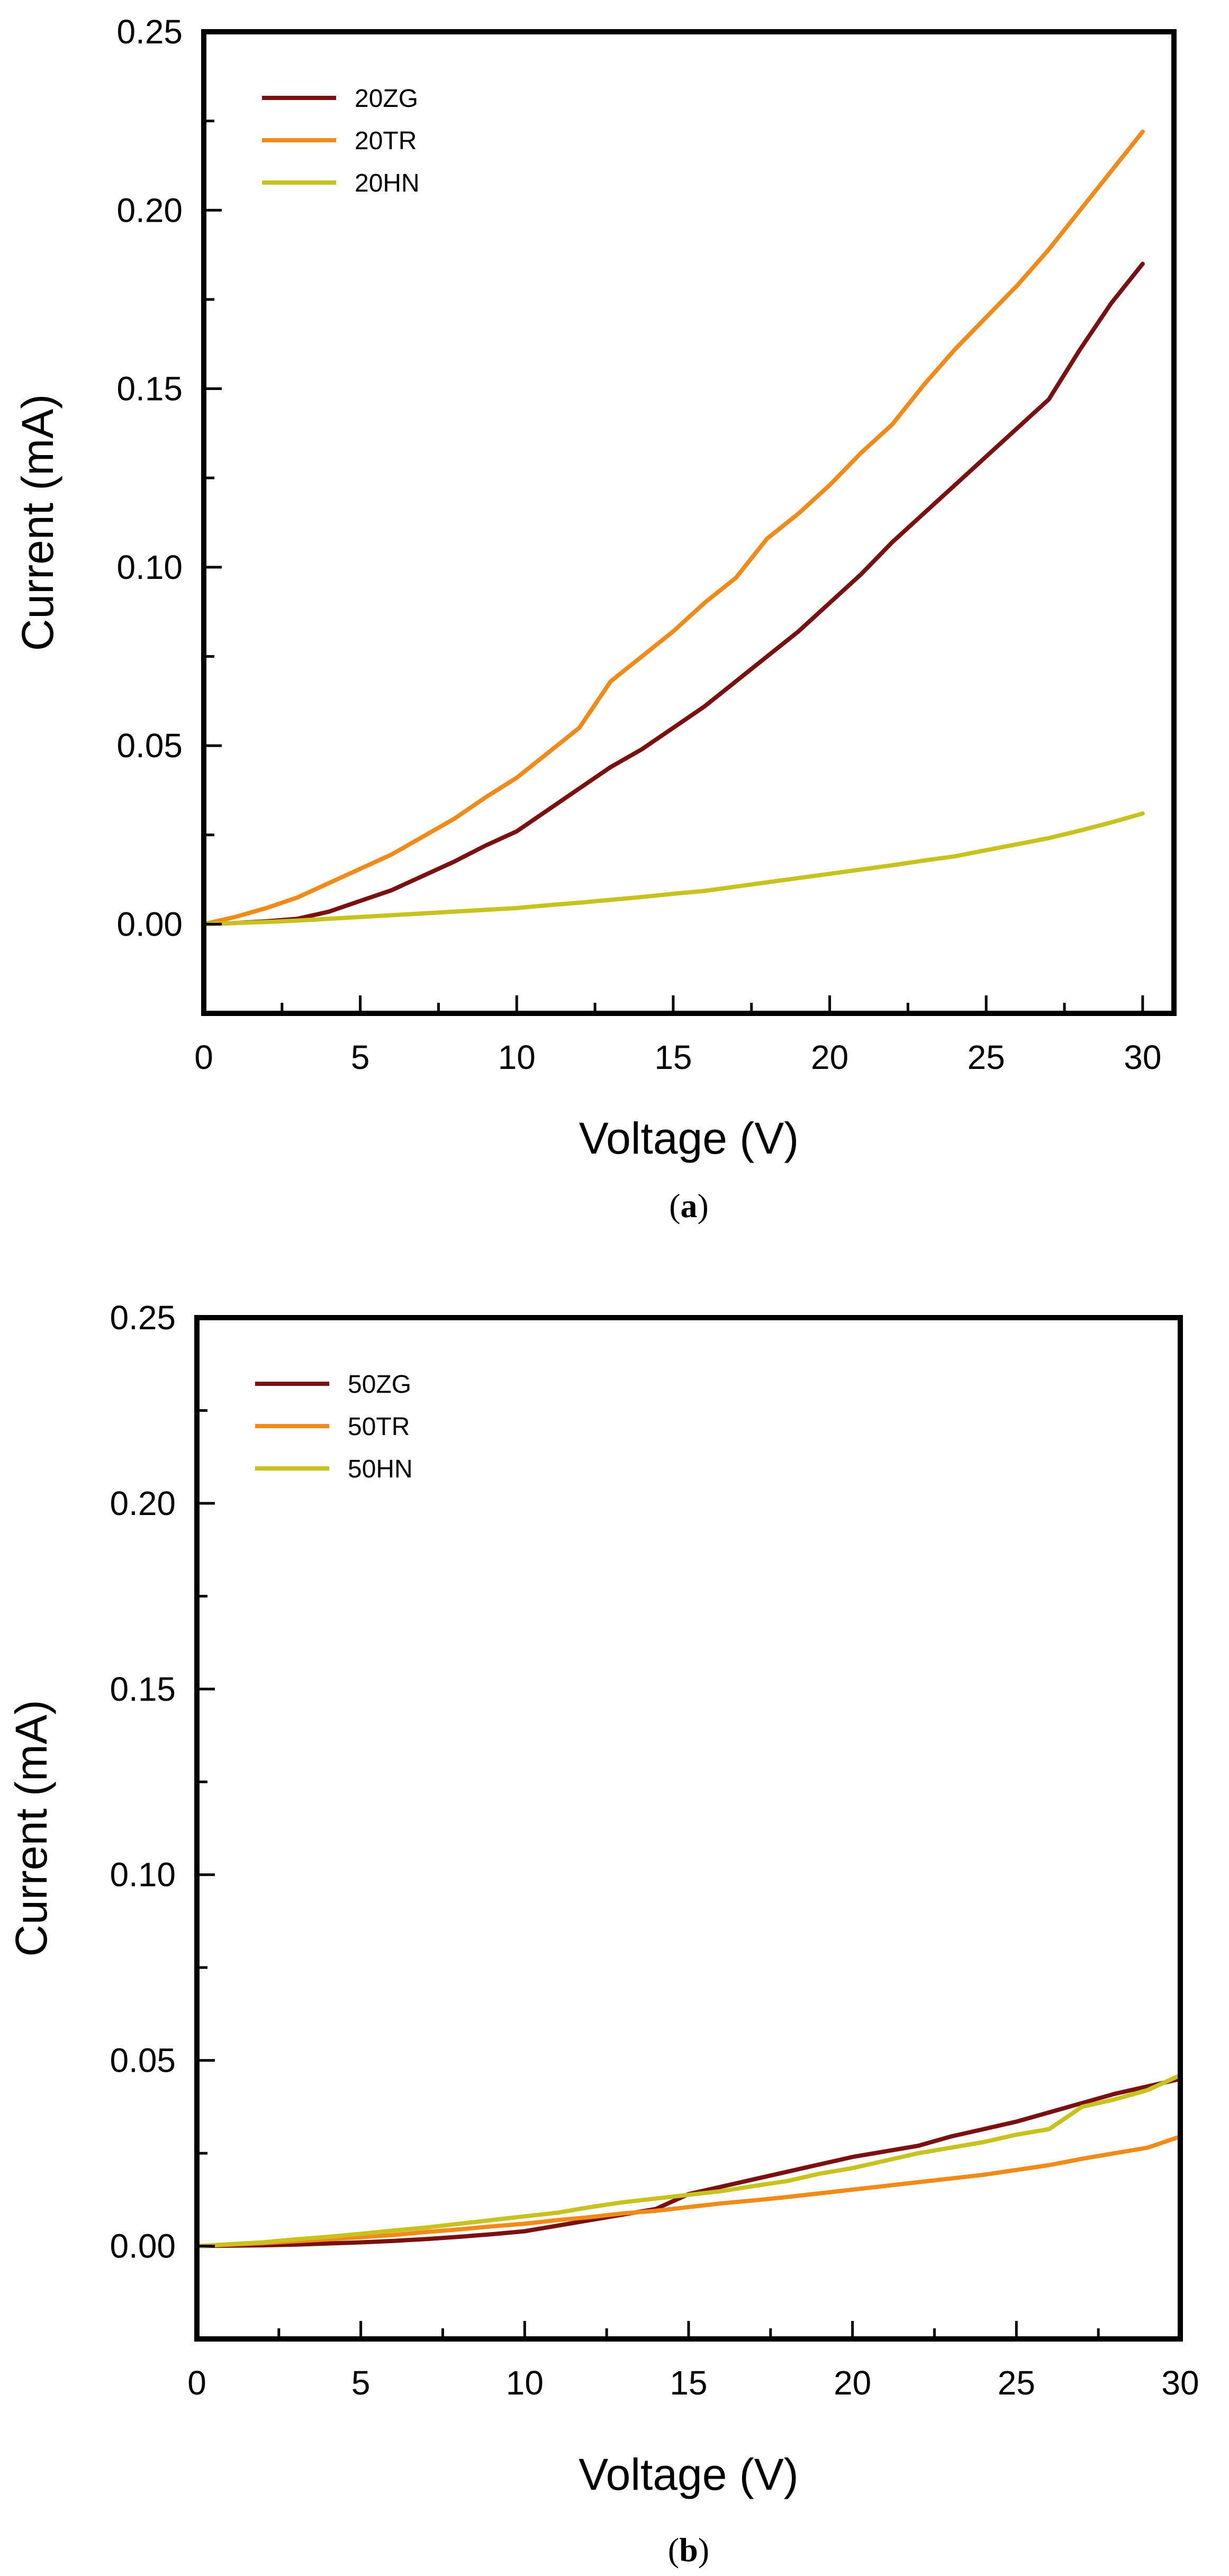 The height and width of the screenshot is (2576, 1229). What do you see at coordinates (388, 183) in the screenshot?
I see `legend-label: 20HN` at bounding box center [388, 183].